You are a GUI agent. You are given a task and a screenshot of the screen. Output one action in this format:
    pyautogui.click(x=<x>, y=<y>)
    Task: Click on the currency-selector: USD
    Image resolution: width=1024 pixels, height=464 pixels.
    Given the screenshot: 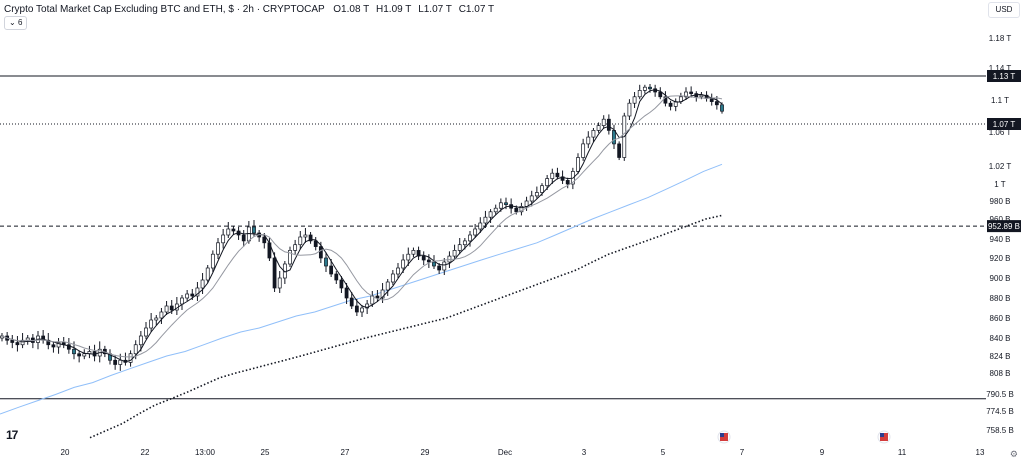 What is the action you would take?
    pyautogui.click(x=1004, y=10)
    